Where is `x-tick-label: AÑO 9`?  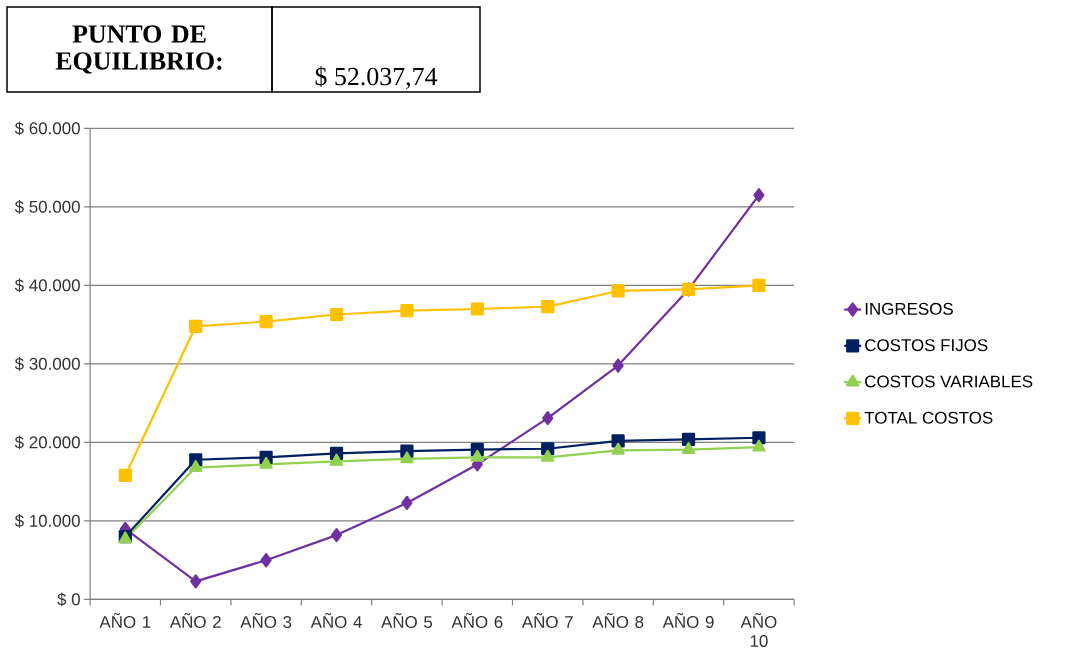 x-tick-label: AÑO 9 is located at coordinates (688, 620).